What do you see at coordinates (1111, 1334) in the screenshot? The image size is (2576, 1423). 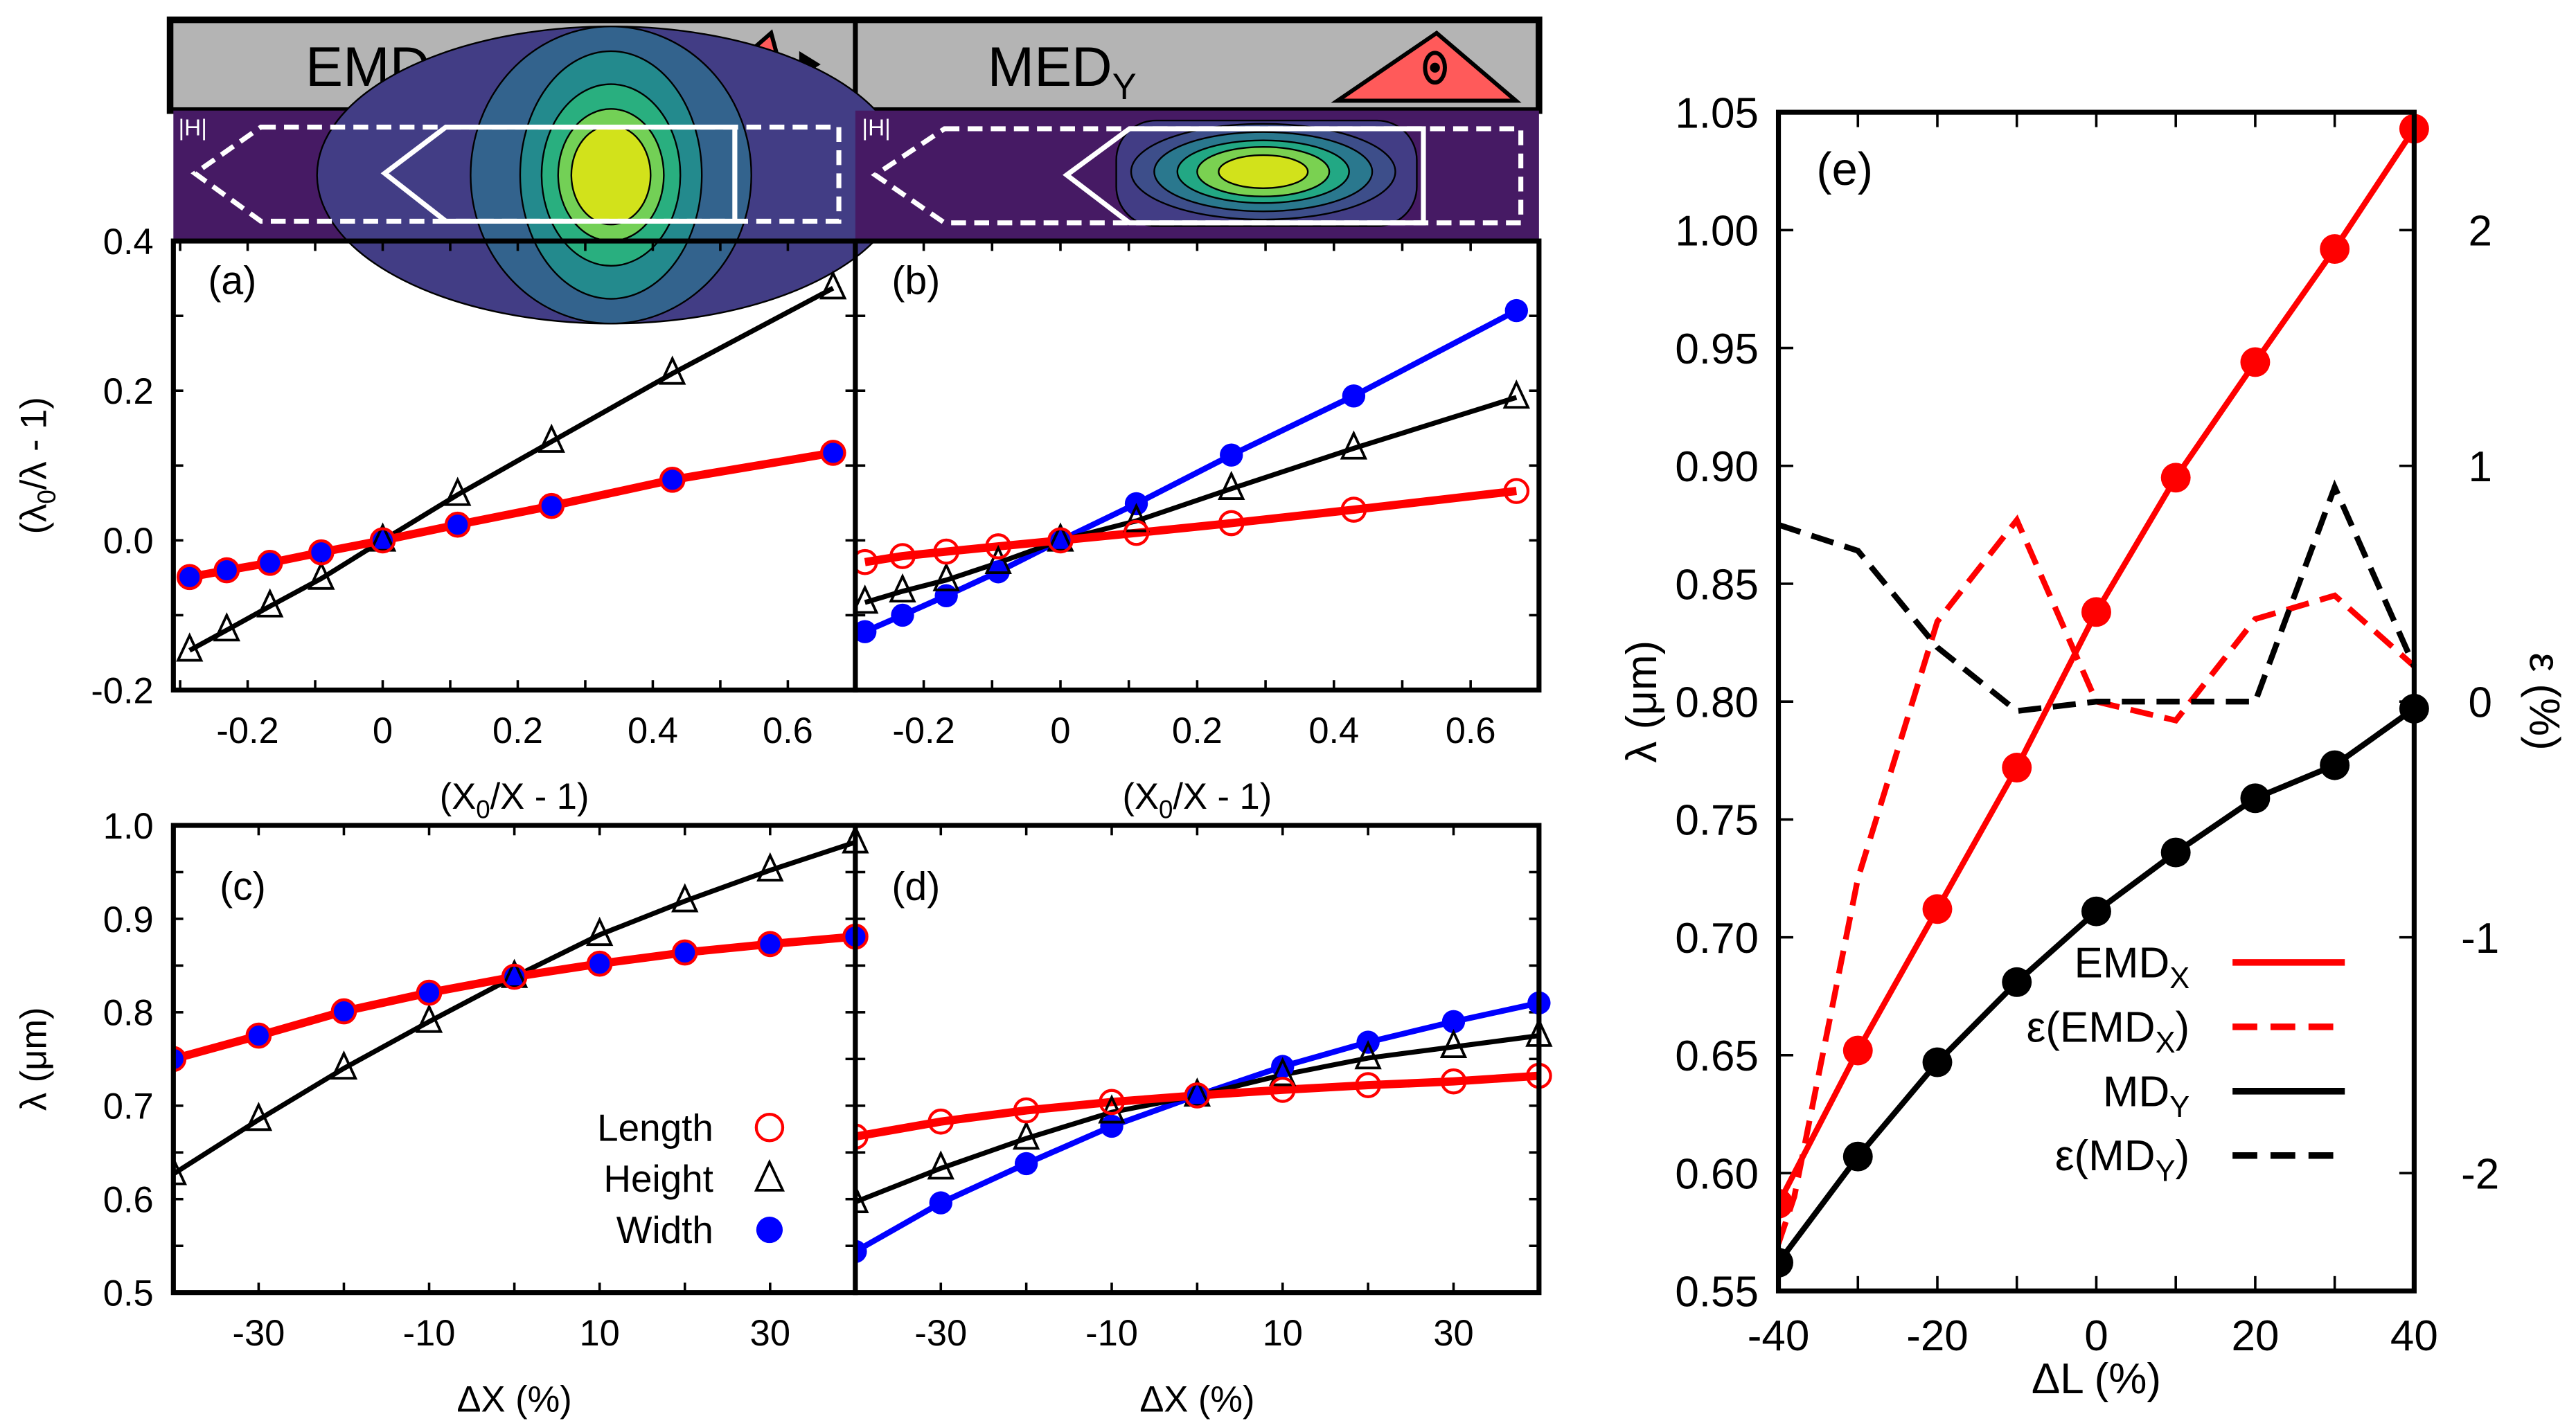 I see `x-tick-label: -10` at bounding box center [1111, 1334].